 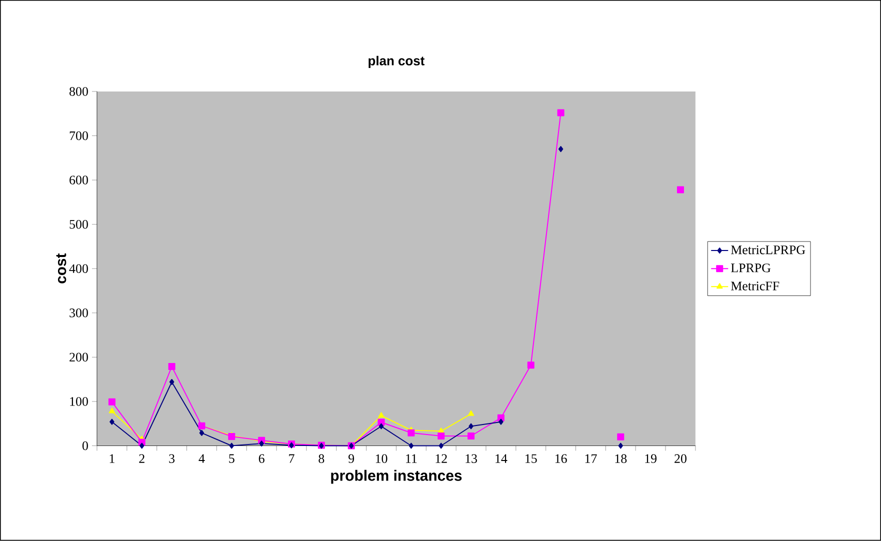 I want to click on x-tick-label: 18, so click(x=621, y=459).